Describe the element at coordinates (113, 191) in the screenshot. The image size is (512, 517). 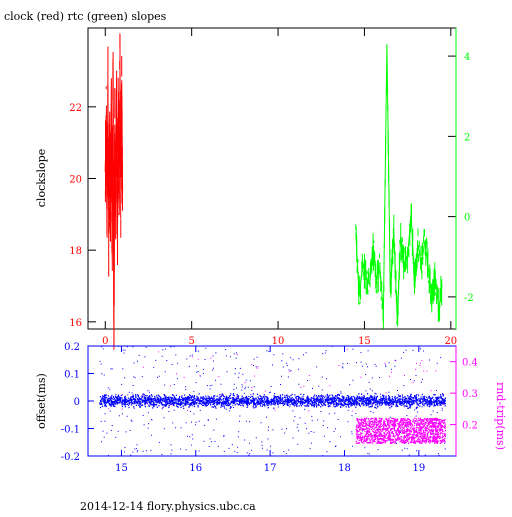
I see `clock-slope-jitter` at that location.